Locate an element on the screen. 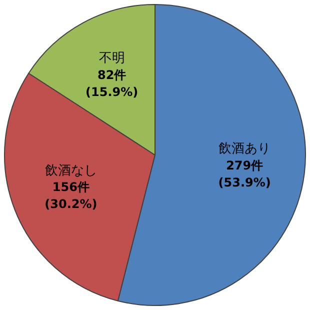 This screenshot has width=310, height=310. slice-label: 不明 is located at coordinates (111, 58).